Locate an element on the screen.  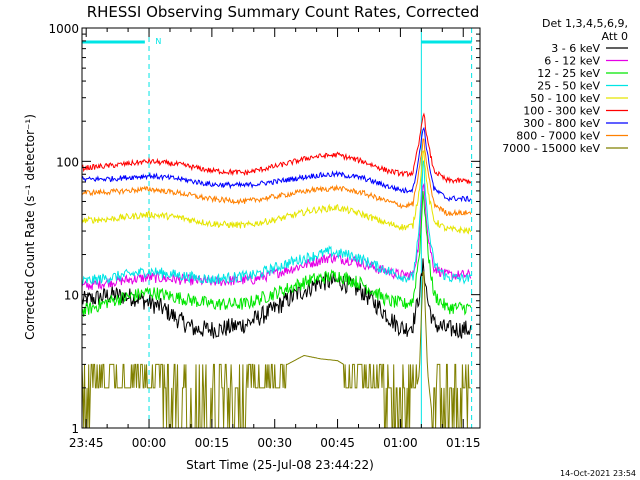
y-tick-label: 1000 is located at coordinates (63, 29).